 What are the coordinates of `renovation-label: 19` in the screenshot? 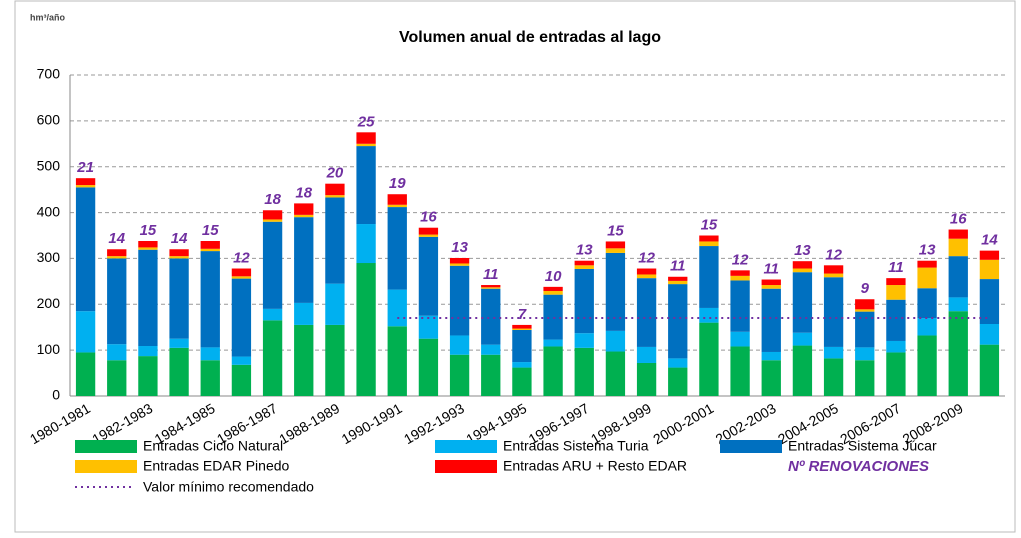 It's located at (397, 183).